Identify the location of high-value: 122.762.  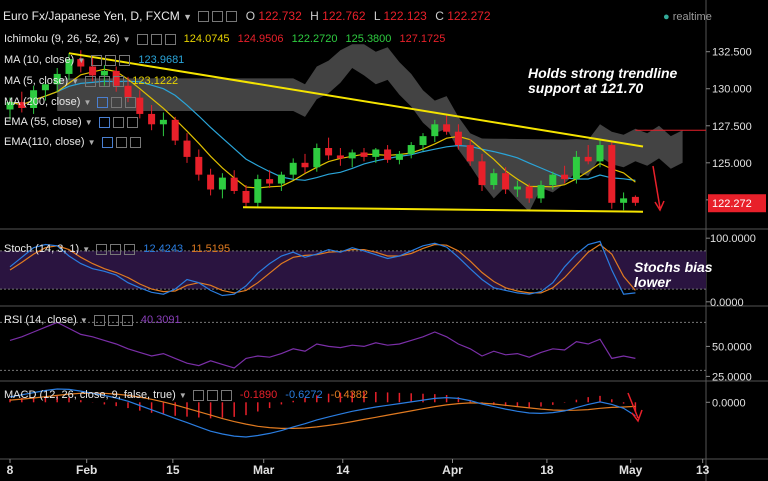
(344, 16).